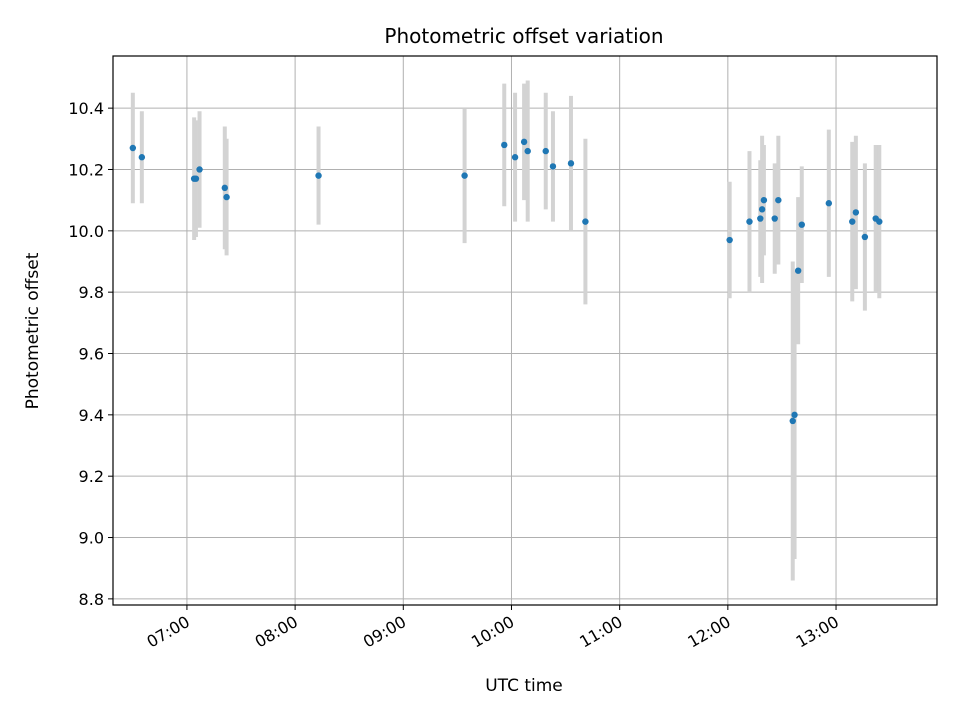  What do you see at coordinates (86, 169) in the screenshot?
I see `y-tick-label: 10.2` at bounding box center [86, 169].